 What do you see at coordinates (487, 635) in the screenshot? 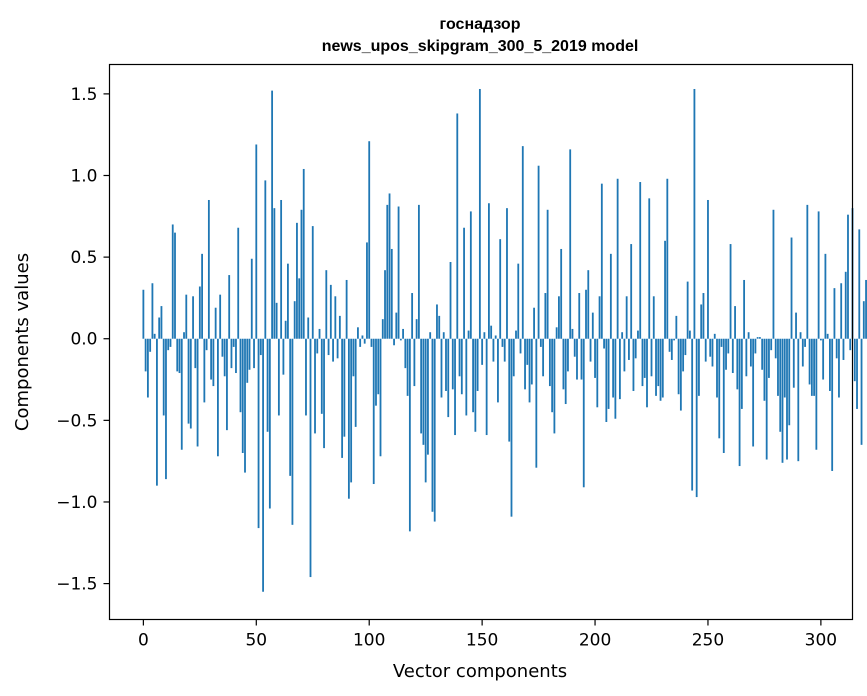
I see `x-axis-ticks: 0 50 100 150 200 250 300` at bounding box center [487, 635].